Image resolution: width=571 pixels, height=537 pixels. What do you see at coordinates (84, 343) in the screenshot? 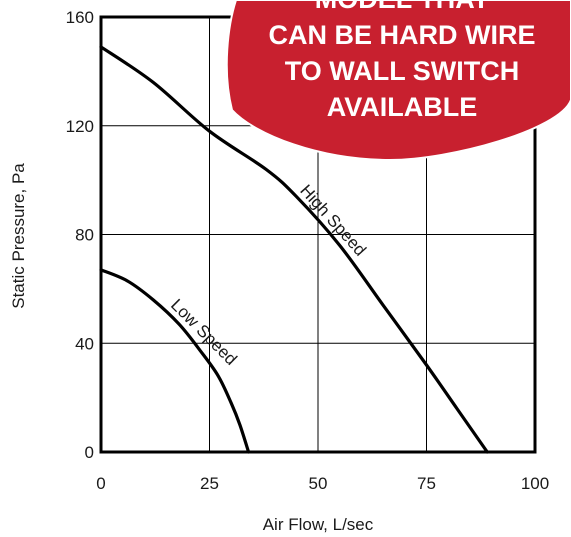
I see `y-tick-label: 40` at bounding box center [84, 343].